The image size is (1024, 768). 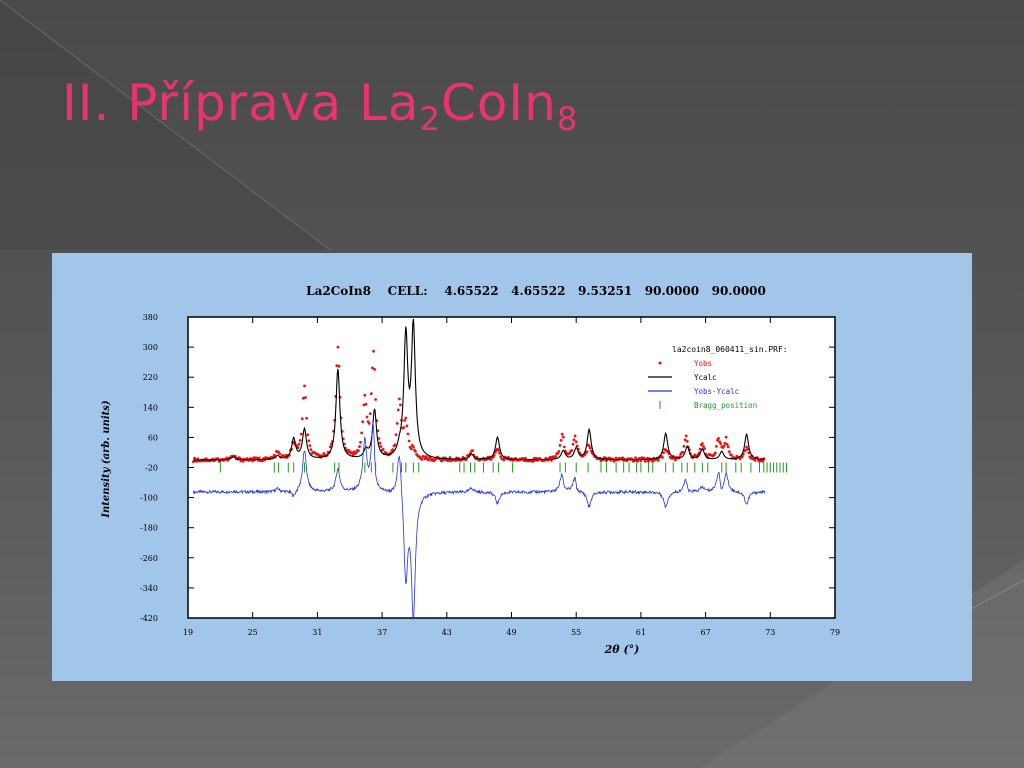 I want to click on bragg-positions, so click(x=503, y=467).